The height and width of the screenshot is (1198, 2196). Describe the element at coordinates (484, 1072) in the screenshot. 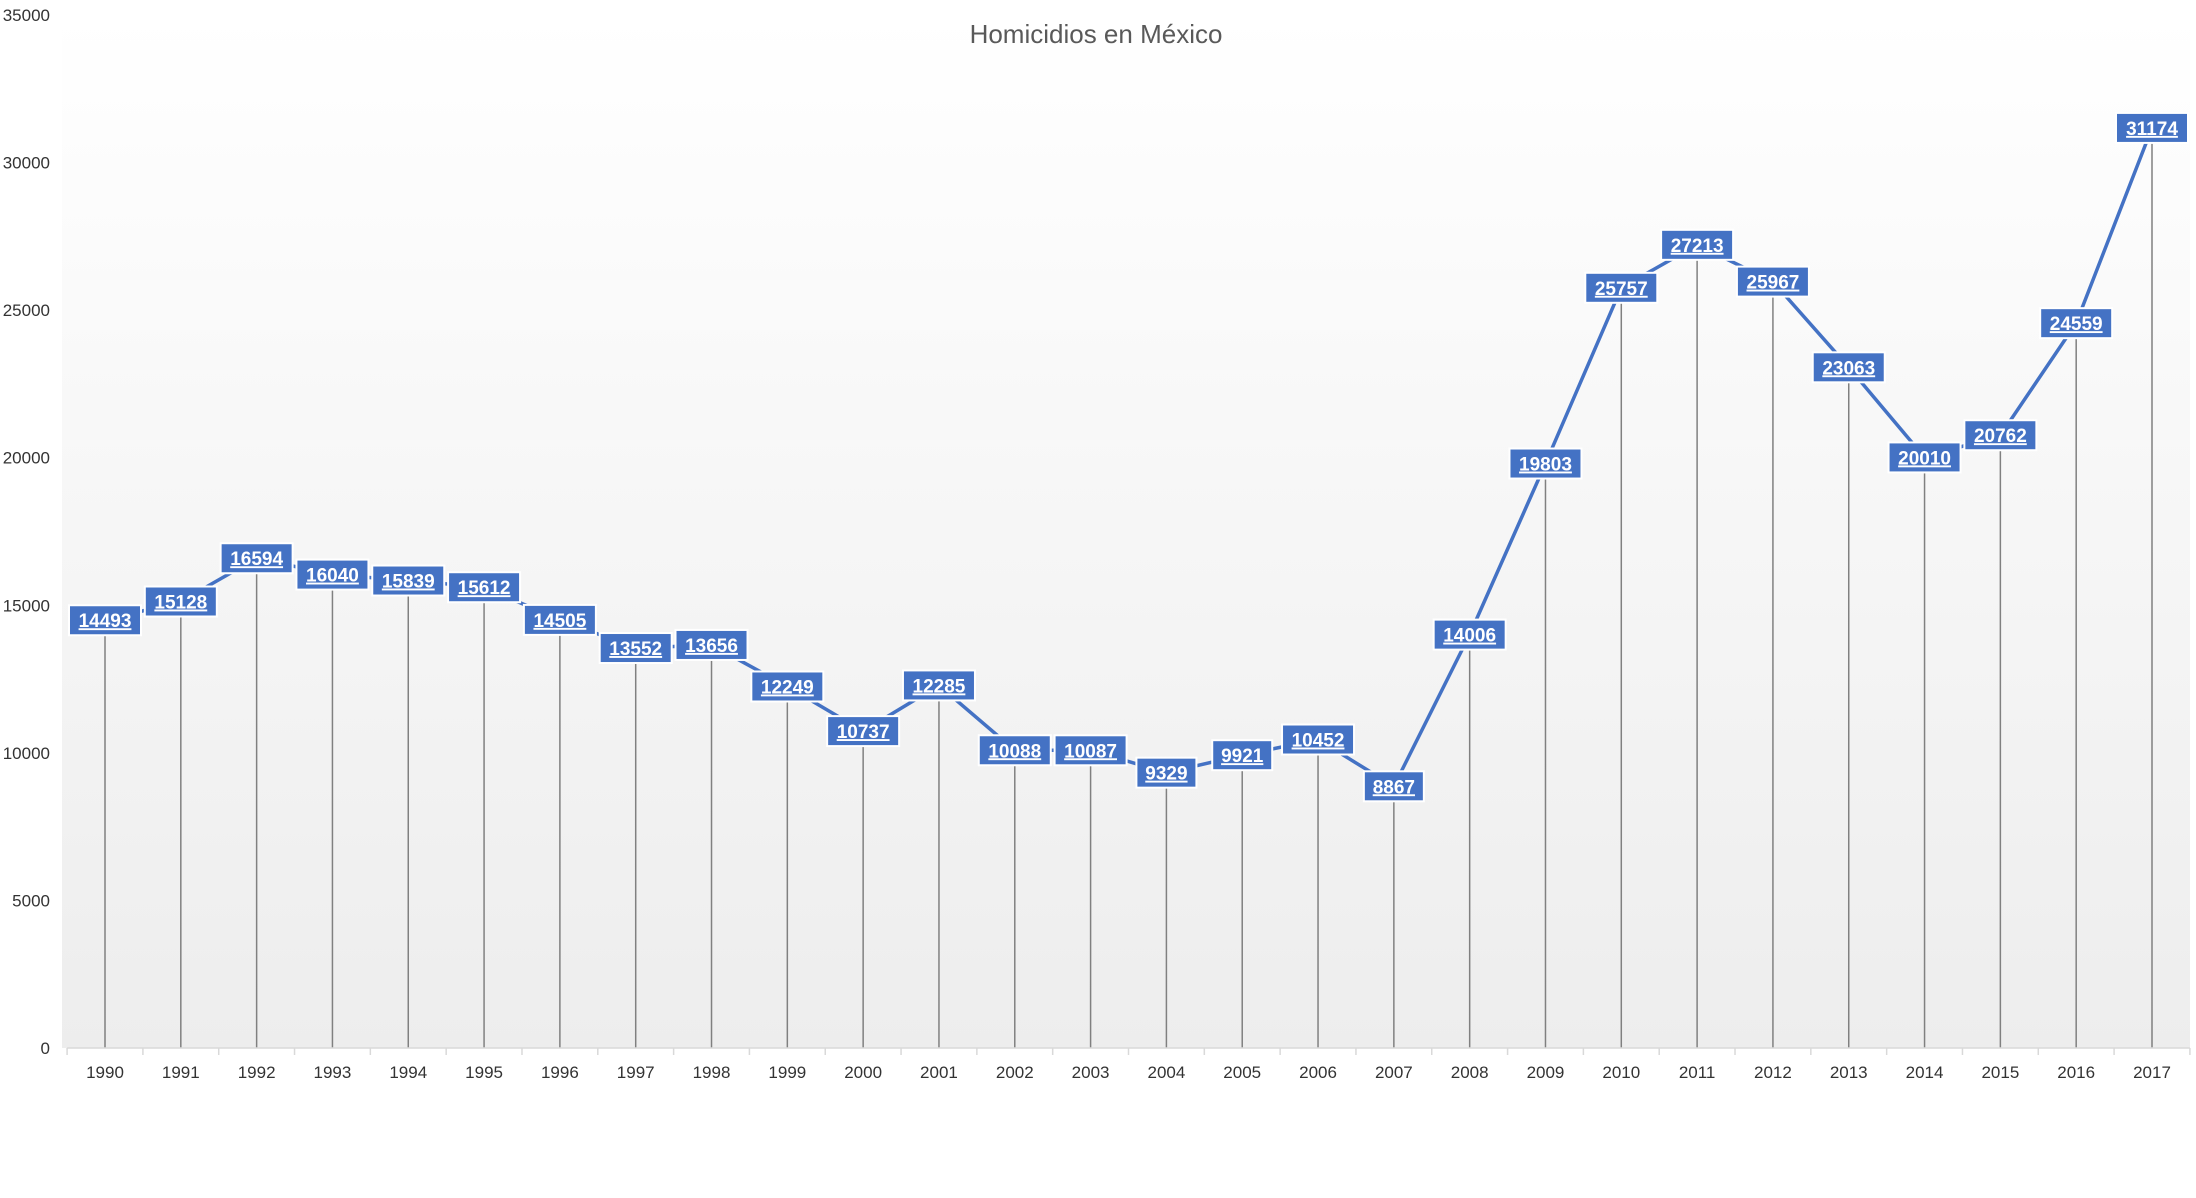

I see `x-tick-label: 1995` at that location.